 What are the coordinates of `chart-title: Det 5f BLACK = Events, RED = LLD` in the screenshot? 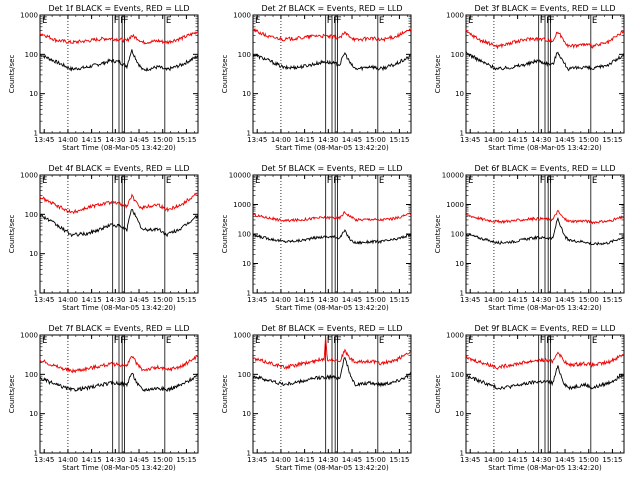 It's located at (331, 168).